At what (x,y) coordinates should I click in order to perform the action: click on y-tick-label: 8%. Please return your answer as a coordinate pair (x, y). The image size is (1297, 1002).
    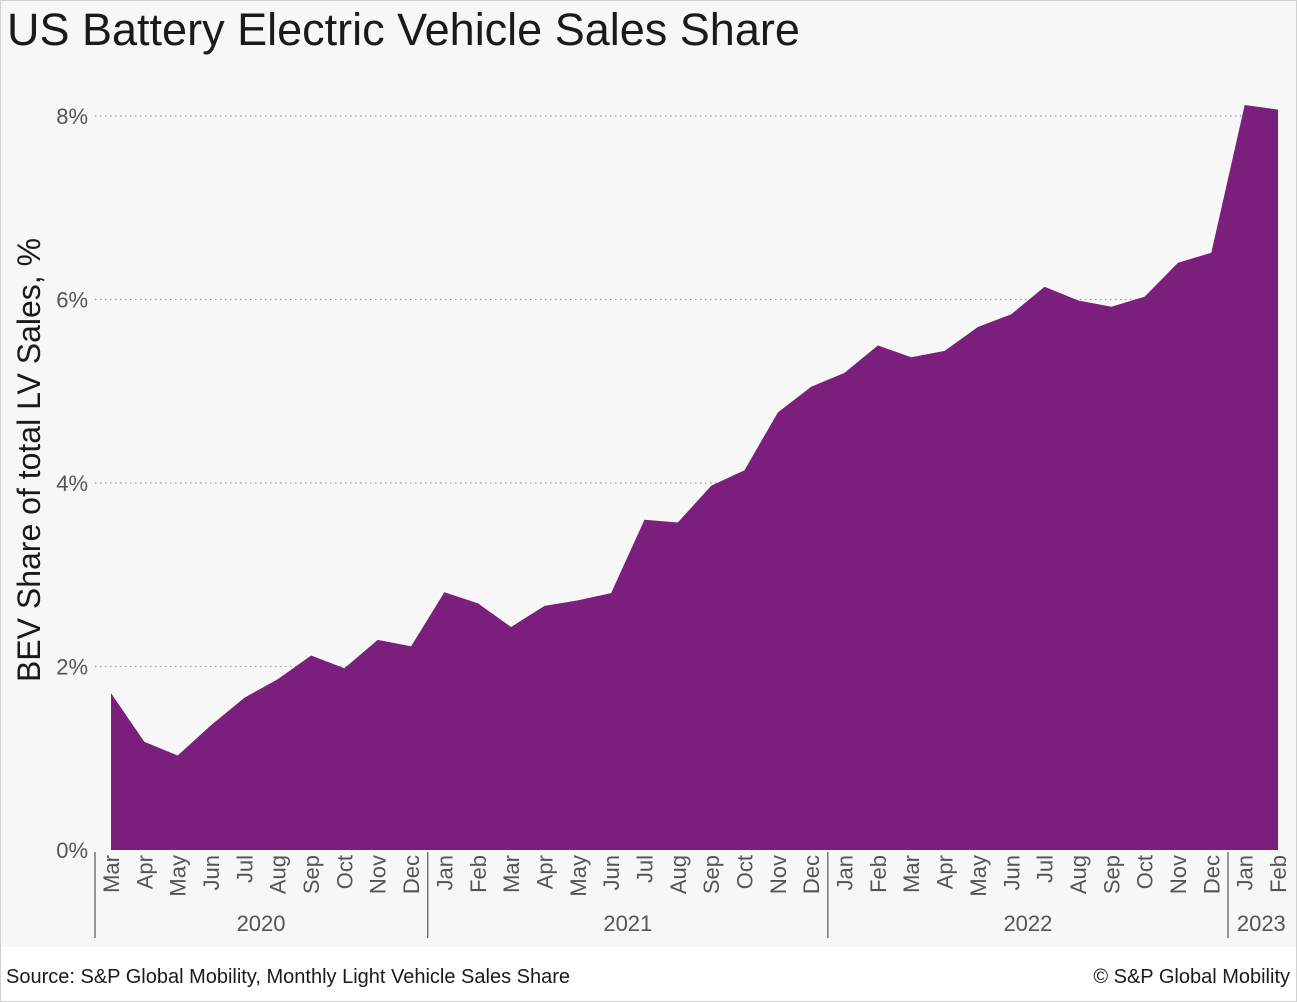
    Looking at the image, I should click on (72, 116).